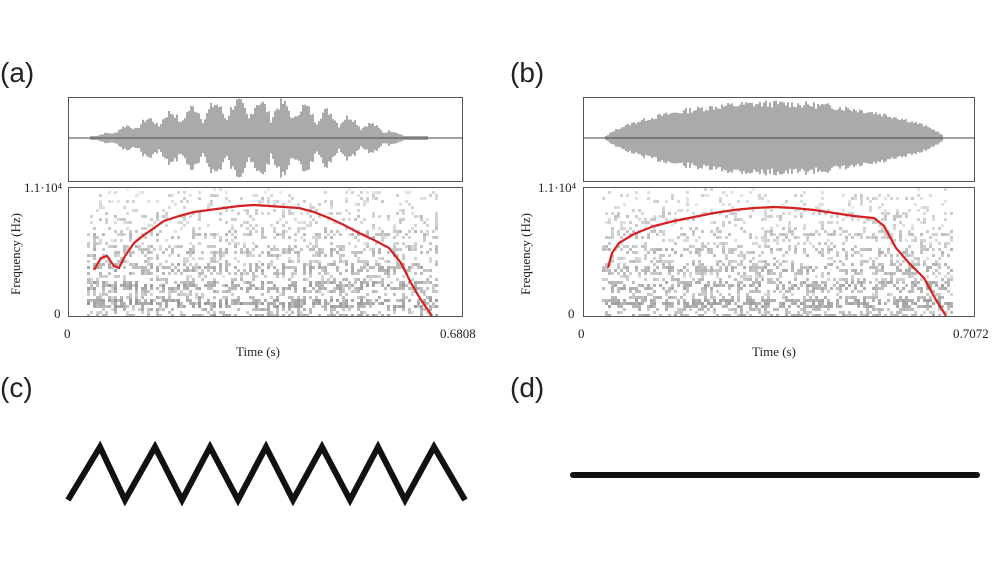  Describe the element at coordinates (779, 252) in the screenshot. I see `spectrogram-b` at that location.